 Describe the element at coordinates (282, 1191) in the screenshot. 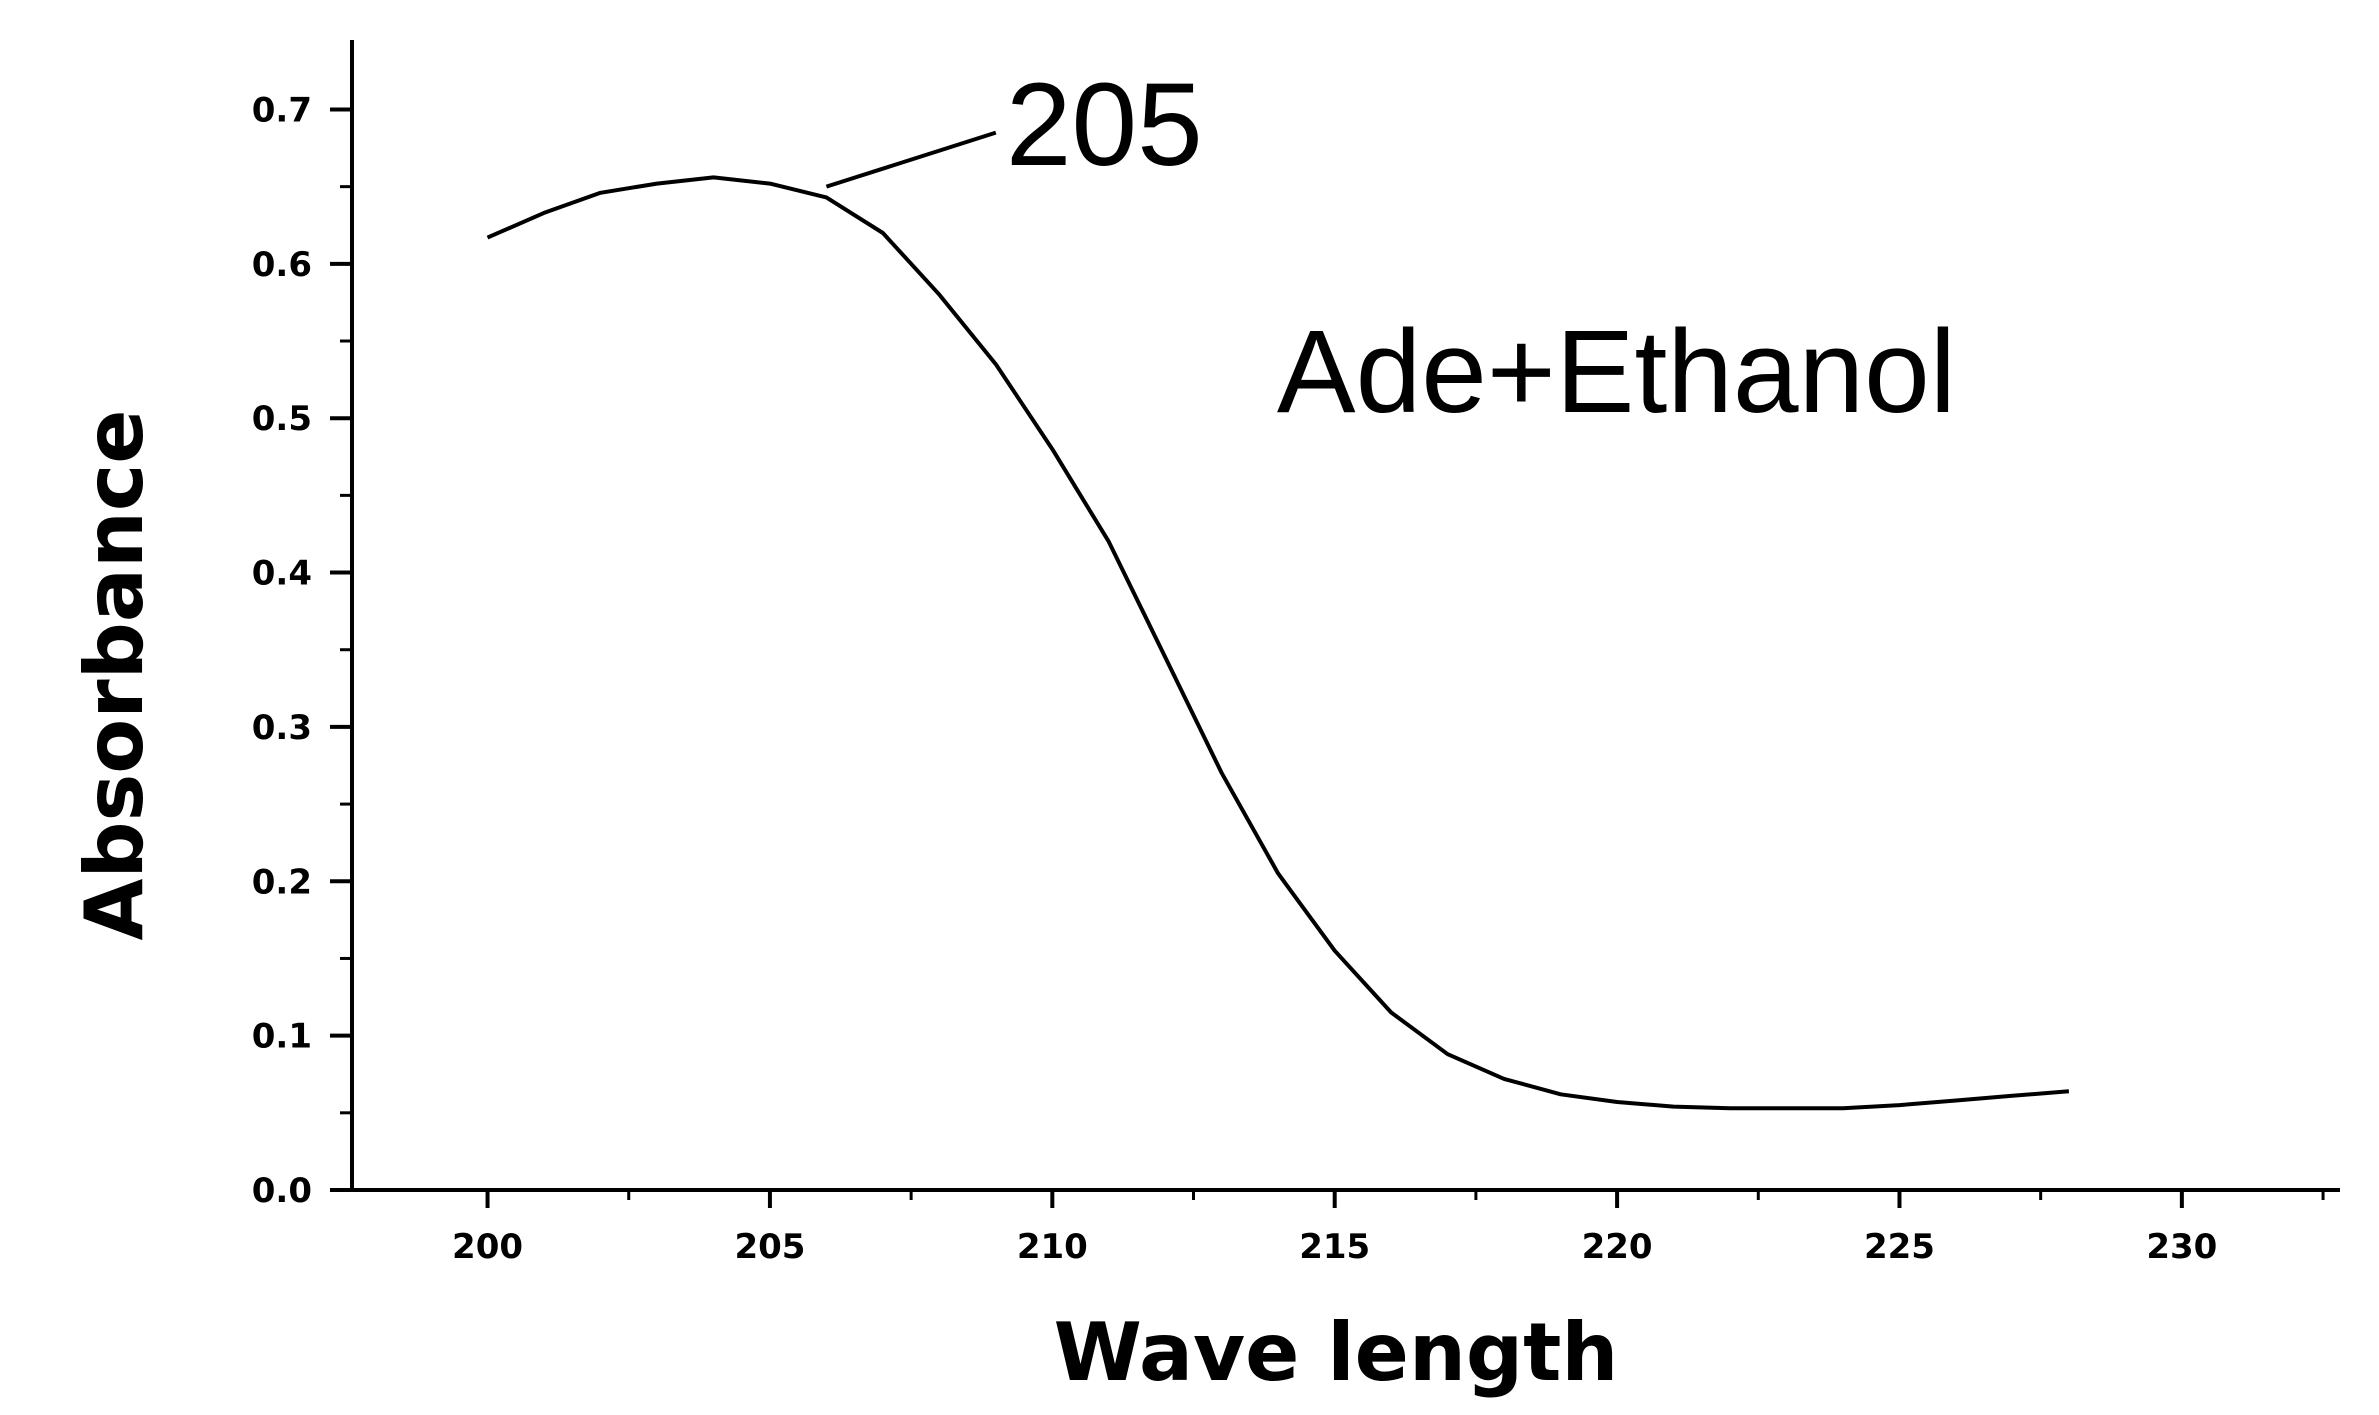

I see `y-tick-label-0: 0.0` at that location.